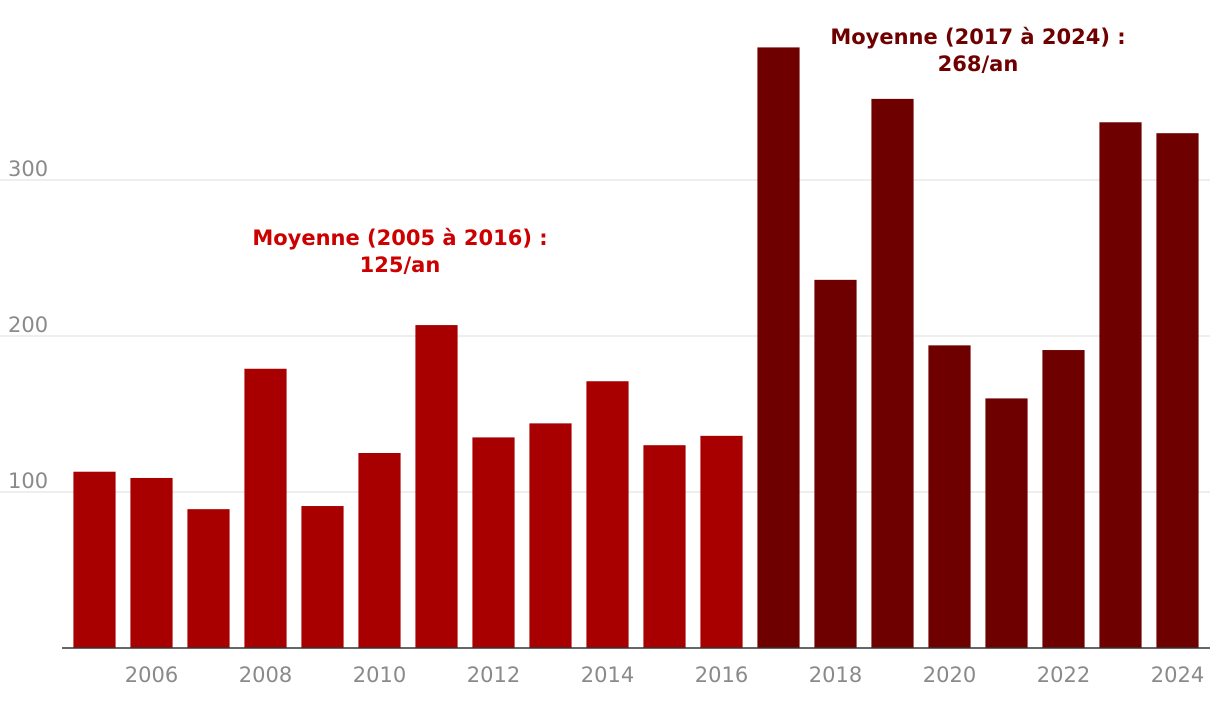 Image resolution: width=1220 pixels, height=702 pixels. I want to click on bar-2005, so click(94, 559).